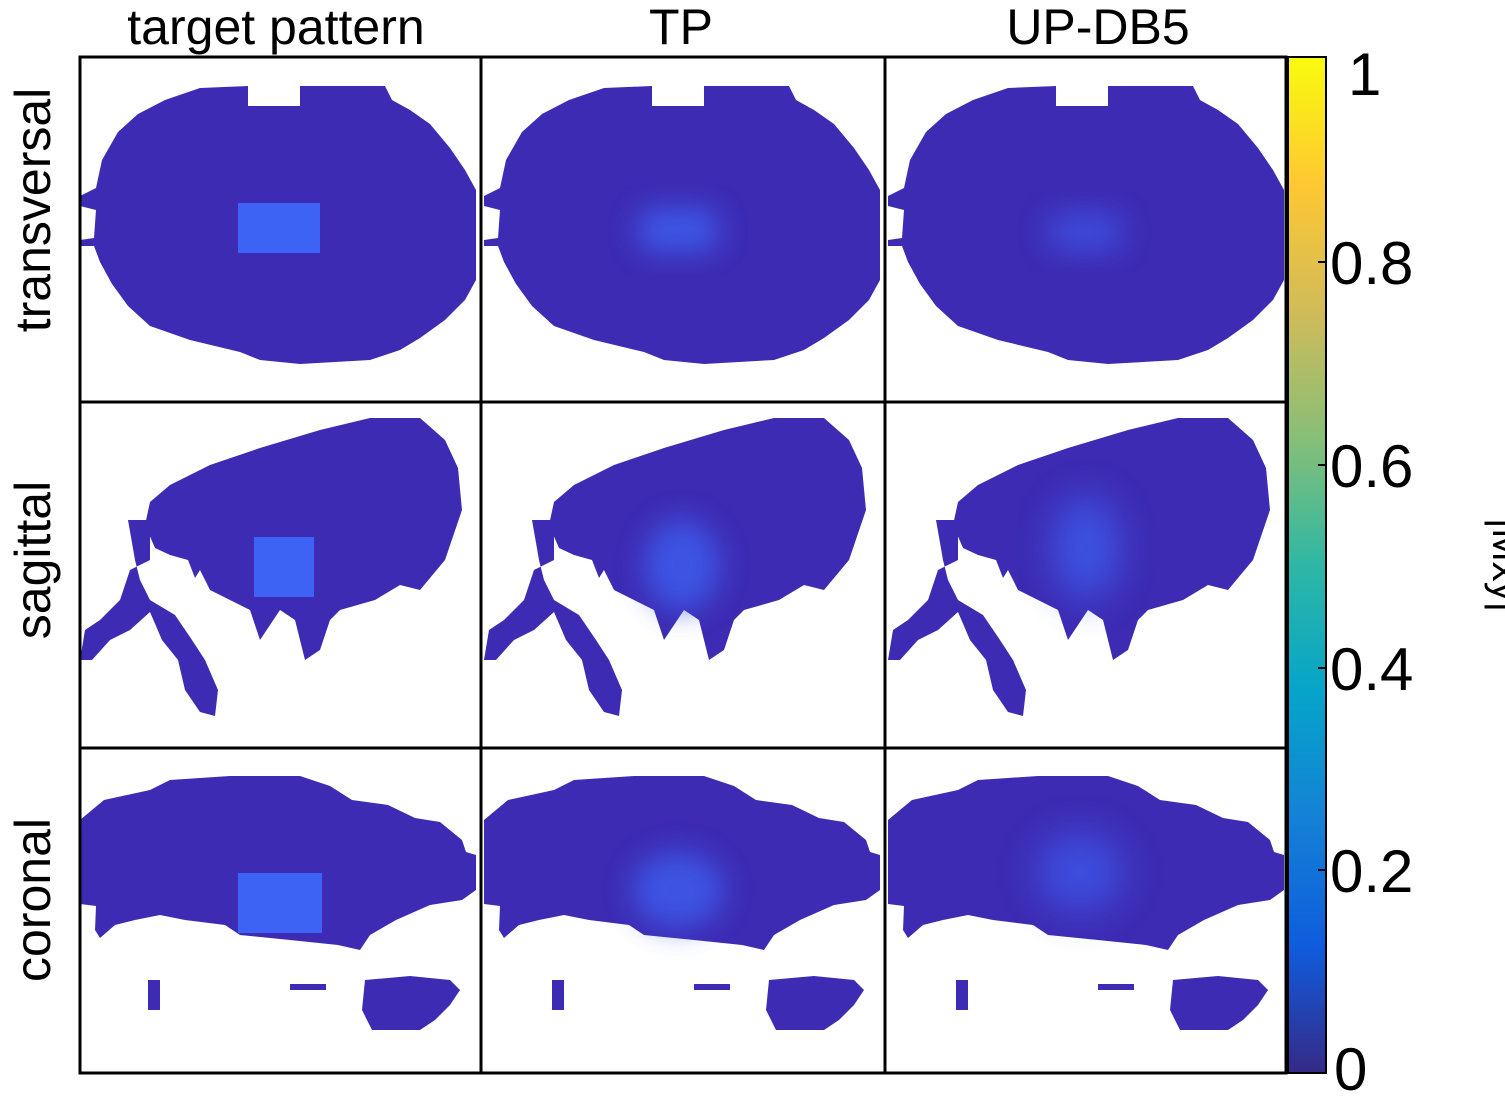 Image resolution: width=1505 pixels, height=1096 pixels. I want to click on panel-transversal-up-db5, so click(1086, 225).